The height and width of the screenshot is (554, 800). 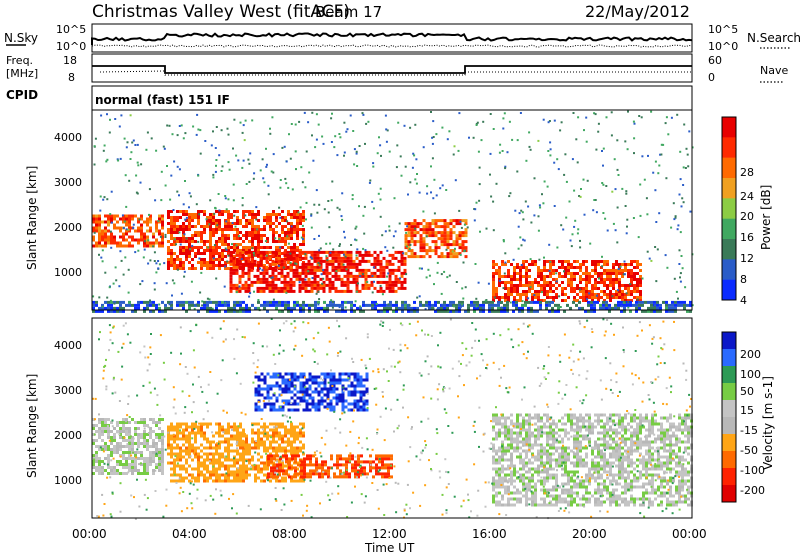 What do you see at coordinates (743, 300) in the screenshot?
I see `power-cbar-tick-4: 4` at bounding box center [743, 300].